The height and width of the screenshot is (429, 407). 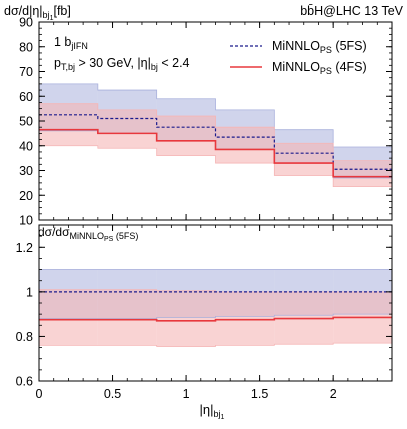 I want to click on y-tick-label: 50, so click(x=26, y=122).